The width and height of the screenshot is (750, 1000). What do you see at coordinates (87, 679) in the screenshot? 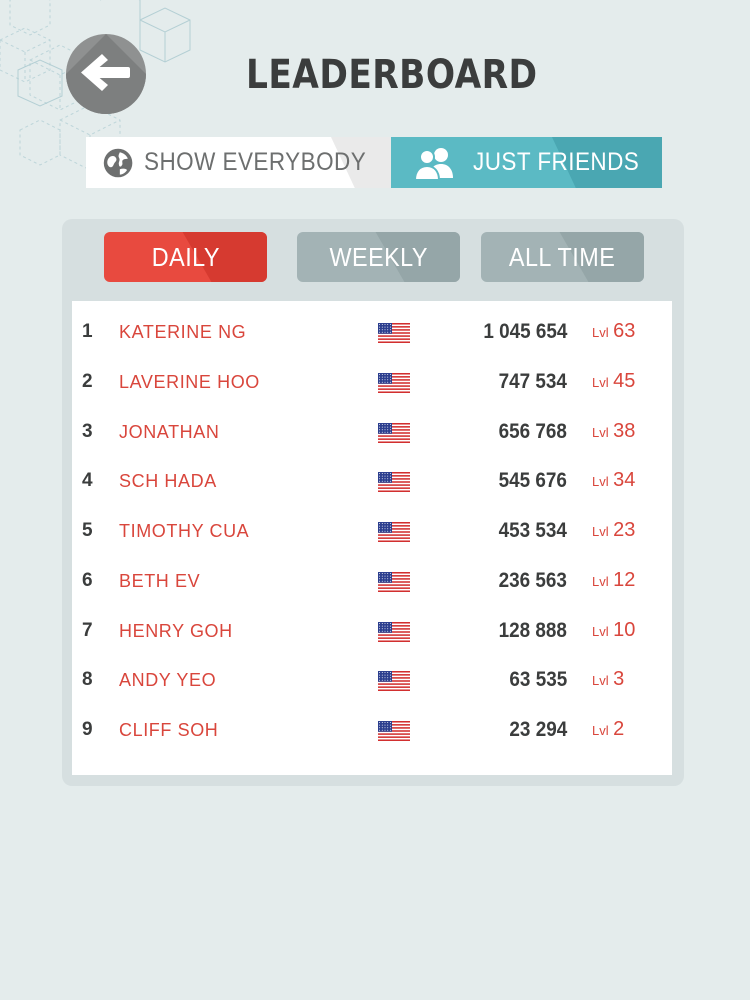
I see `rank: 8` at bounding box center [87, 679].